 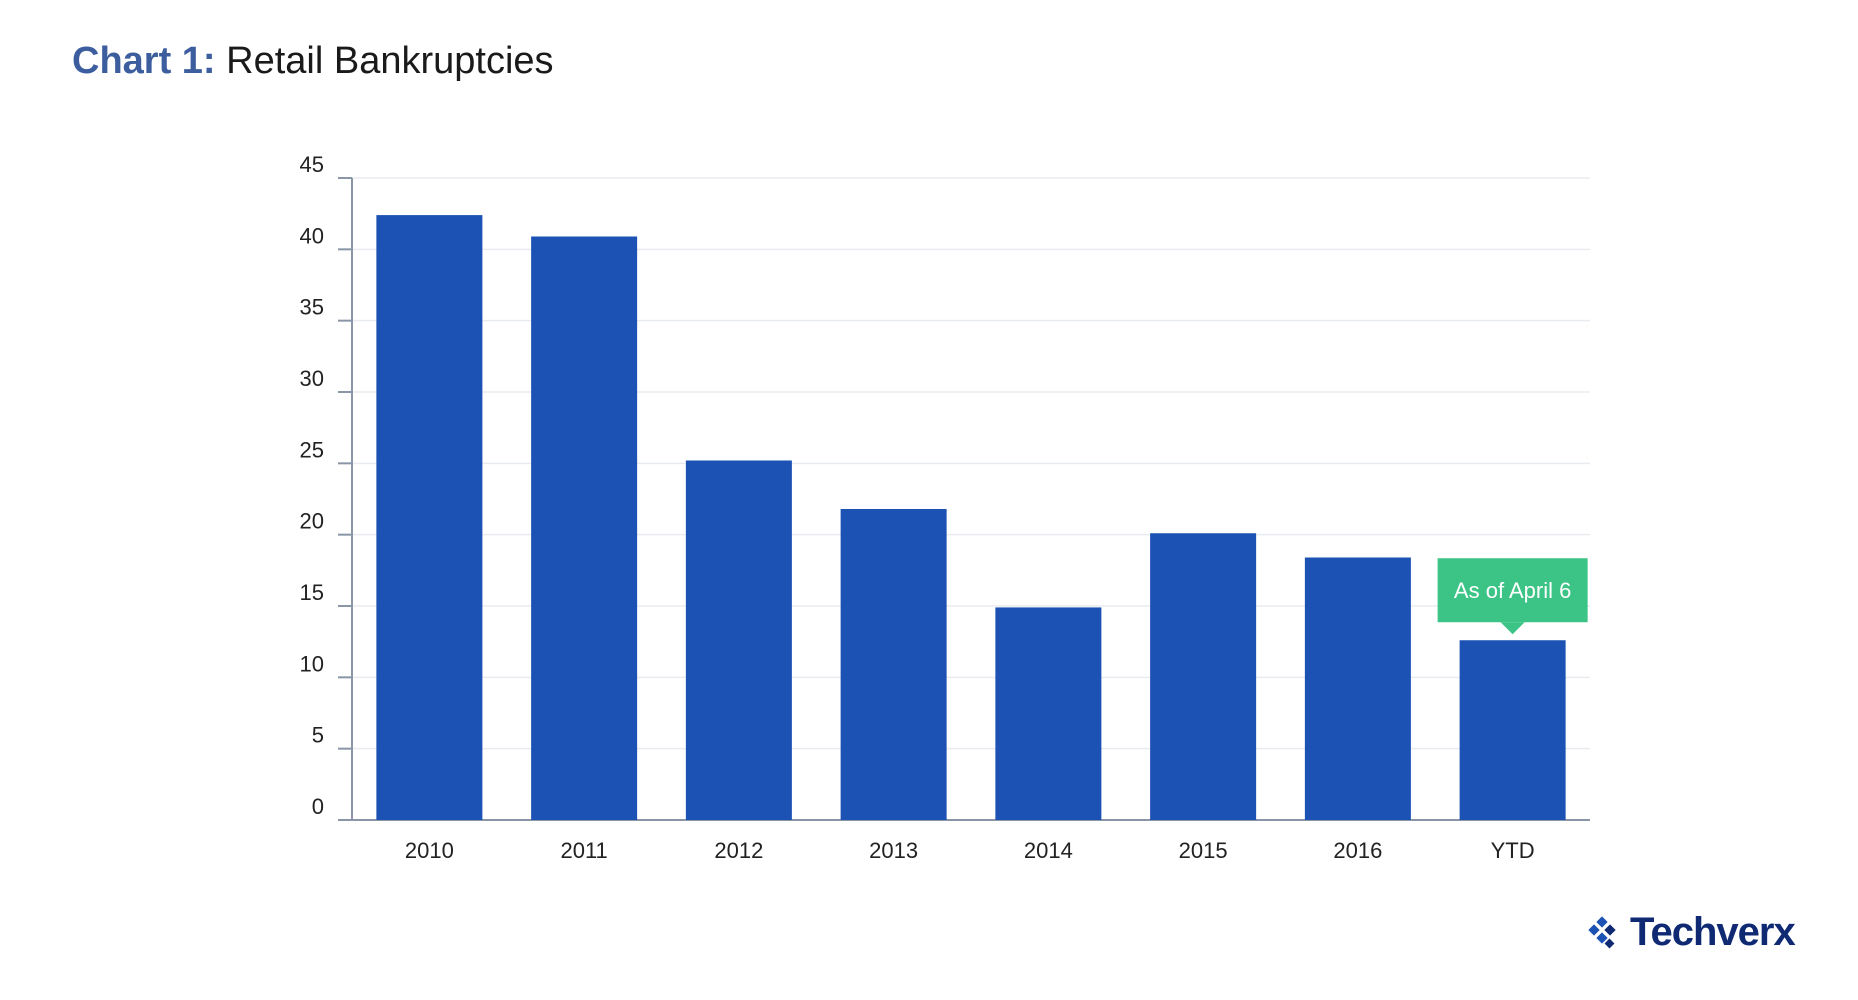 What do you see at coordinates (318, 806) in the screenshot?
I see `y-tick-label: 0` at bounding box center [318, 806].